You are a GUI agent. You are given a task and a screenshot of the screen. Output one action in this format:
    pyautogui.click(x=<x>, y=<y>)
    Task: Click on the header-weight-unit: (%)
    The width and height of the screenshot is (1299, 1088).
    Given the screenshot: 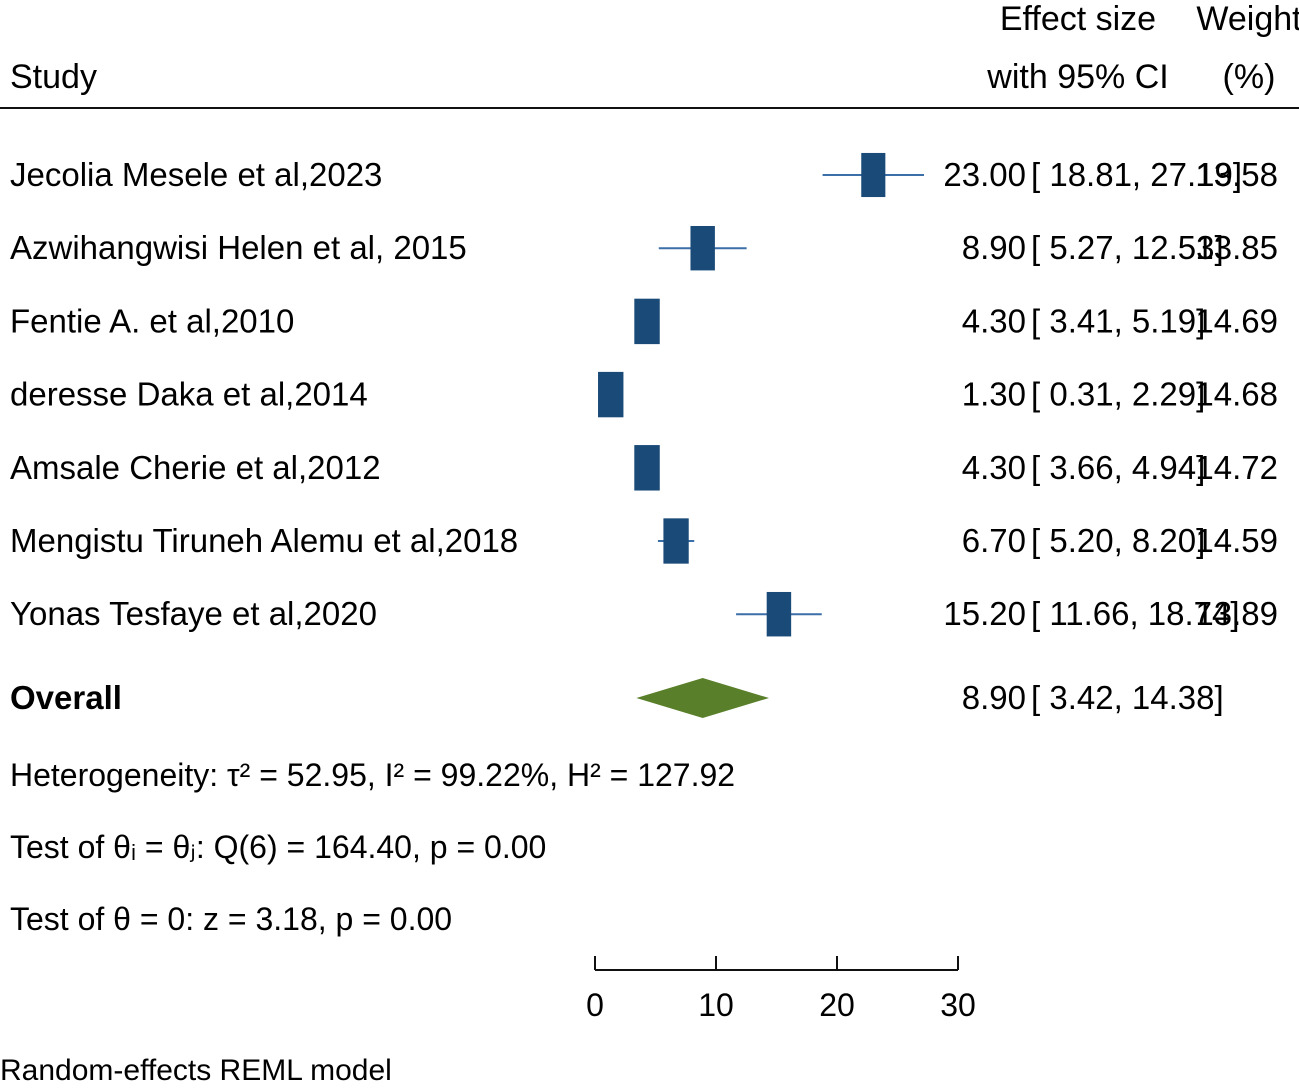 What is the action you would take?
    pyautogui.click(x=1249, y=77)
    